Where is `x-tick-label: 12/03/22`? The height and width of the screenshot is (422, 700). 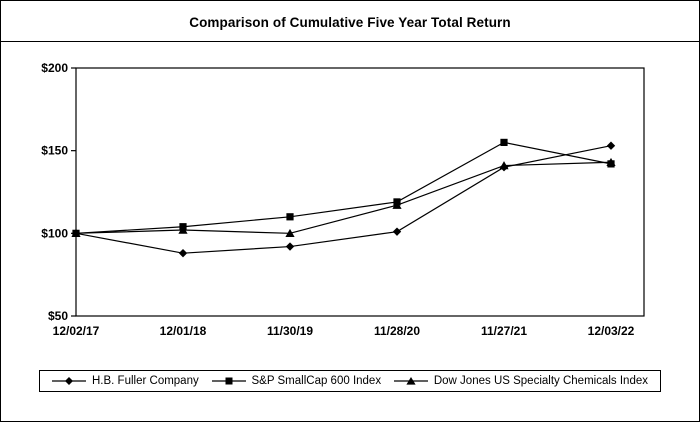 x-tick-label: 12/03/22 is located at coordinates (611, 331).